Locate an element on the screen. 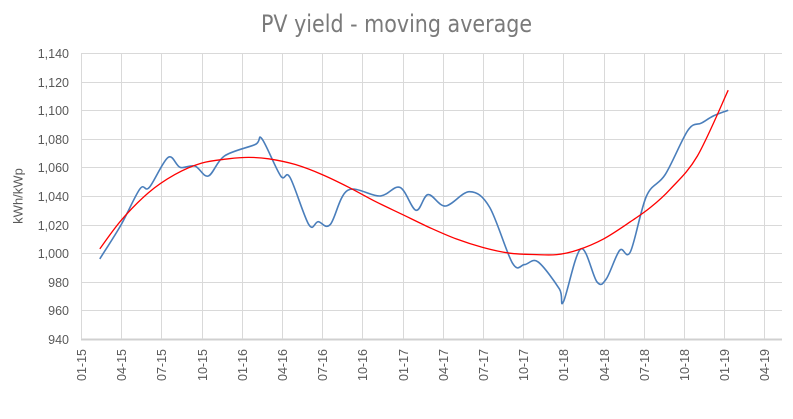 The width and height of the screenshot is (793, 419). y-tick-label: 940 is located at coordinates (58, 340).